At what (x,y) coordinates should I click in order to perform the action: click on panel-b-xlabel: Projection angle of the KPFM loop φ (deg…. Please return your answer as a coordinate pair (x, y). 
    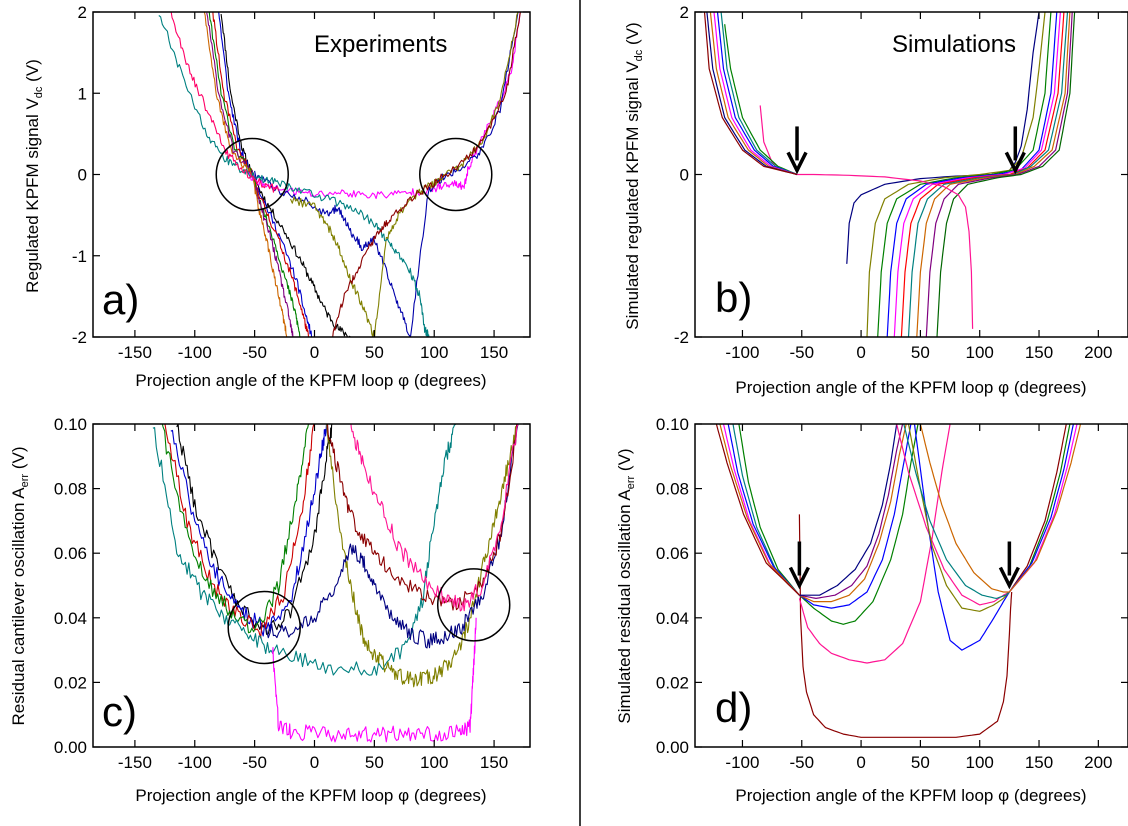
    Looking at the image, I should click on (910, 387).